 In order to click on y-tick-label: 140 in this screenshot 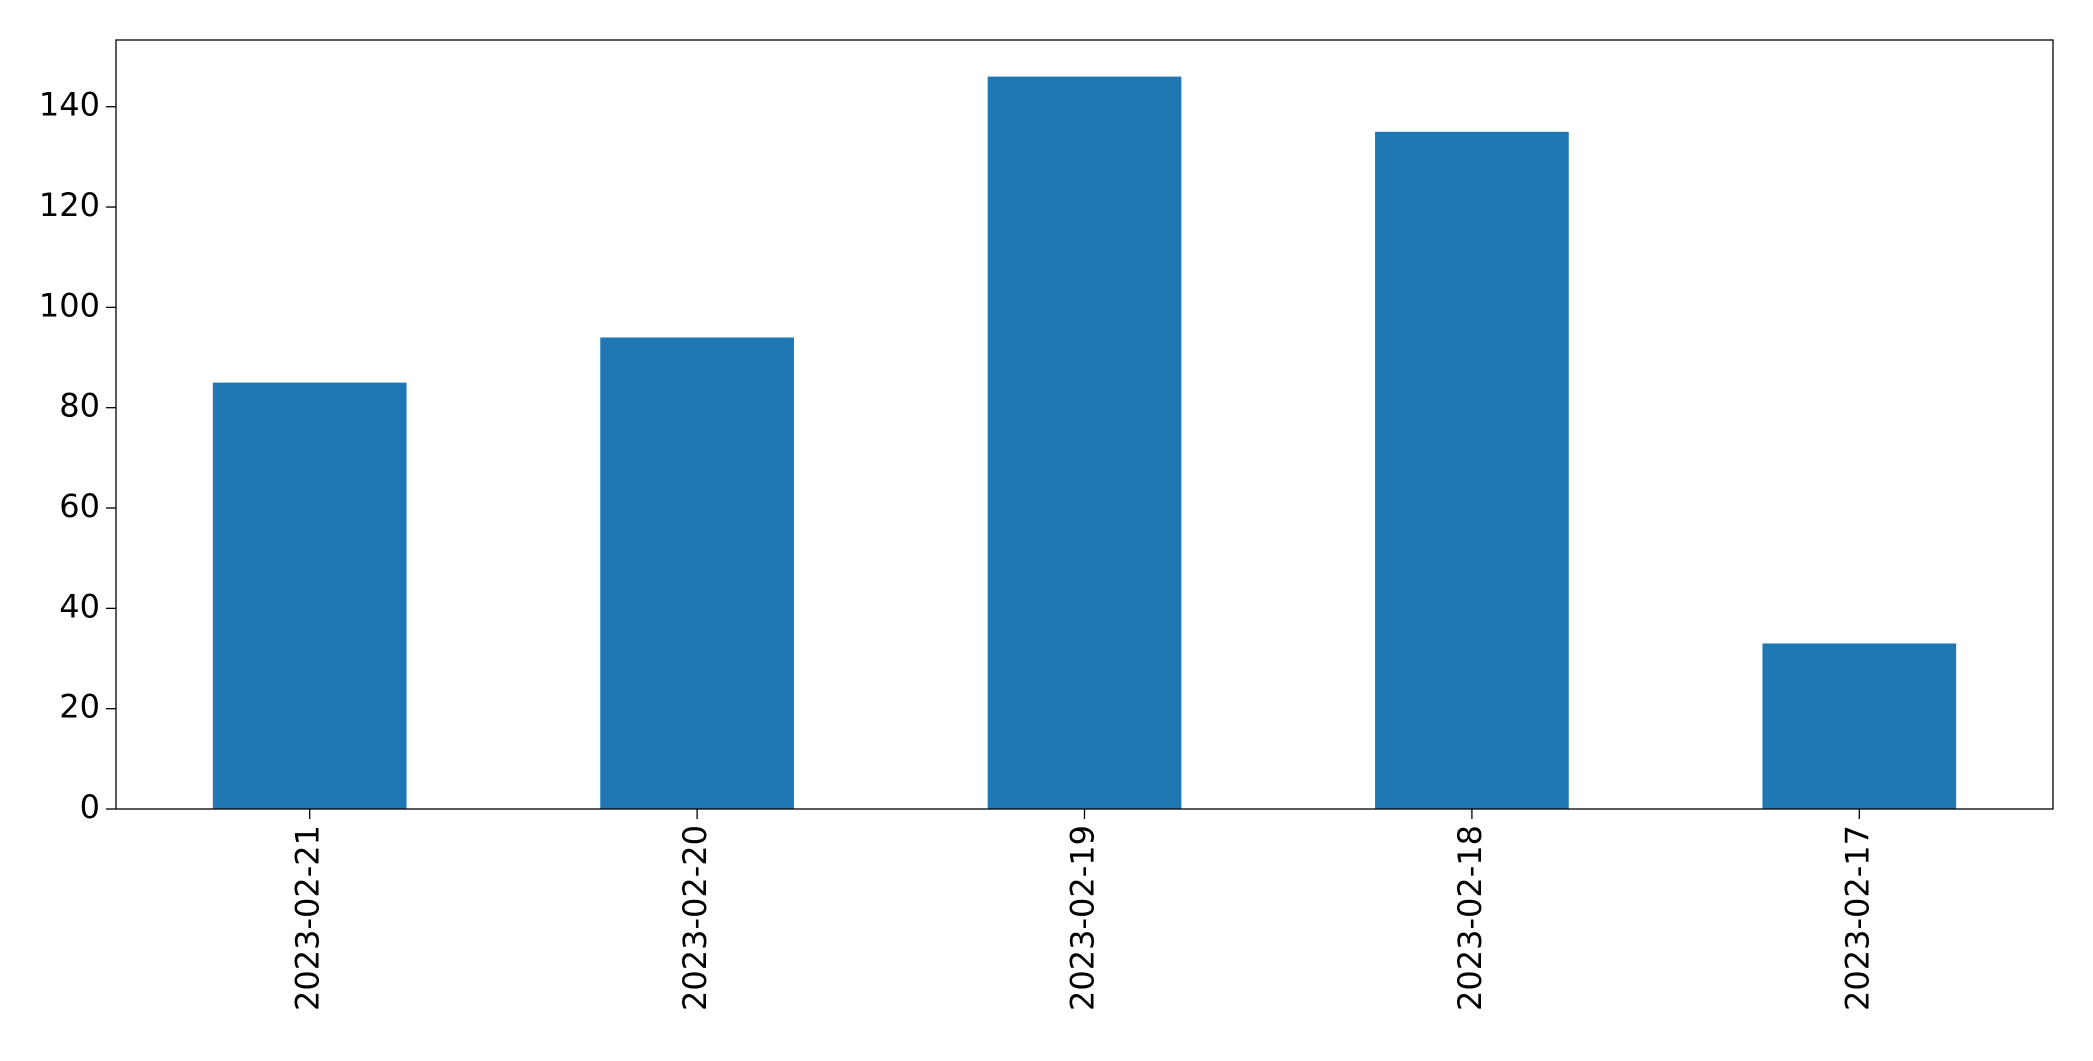, I will do `click(69, 105)`.